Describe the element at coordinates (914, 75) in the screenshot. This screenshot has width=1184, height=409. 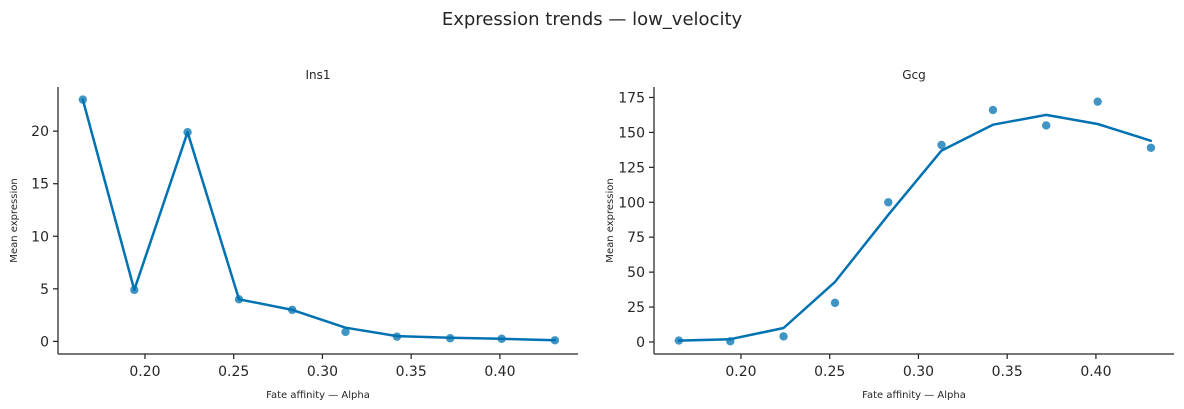
I see `panel-title: Gcg` at that location.